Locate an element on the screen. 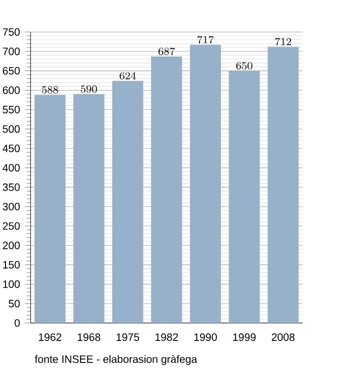 The width and height of the screenshot is (350, 373). y-tick-label: 200 is located at coordinates (11, 246).